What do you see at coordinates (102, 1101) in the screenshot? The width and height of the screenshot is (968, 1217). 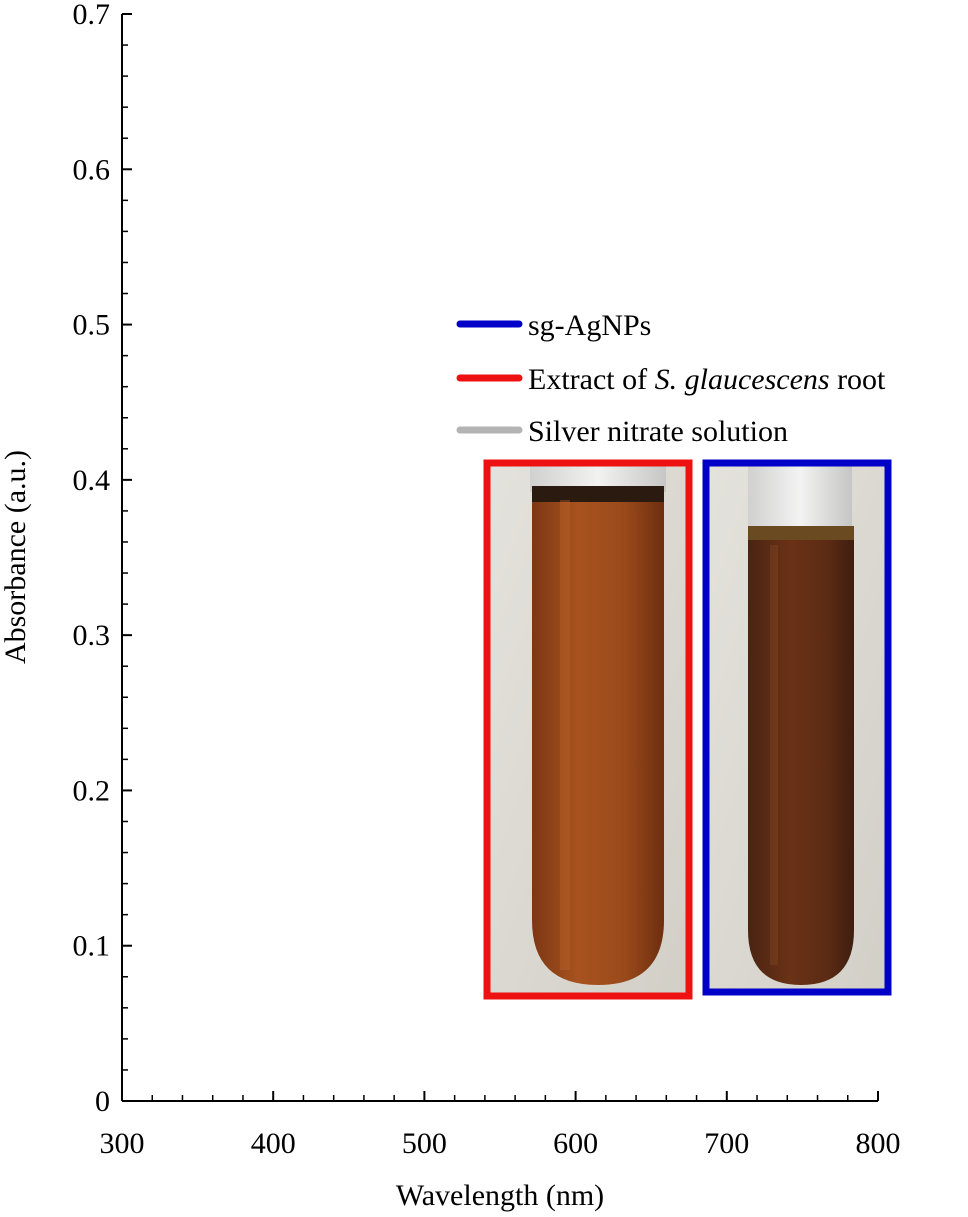 I see `y-tick-label: 0` at bounding box center [102, 1101].